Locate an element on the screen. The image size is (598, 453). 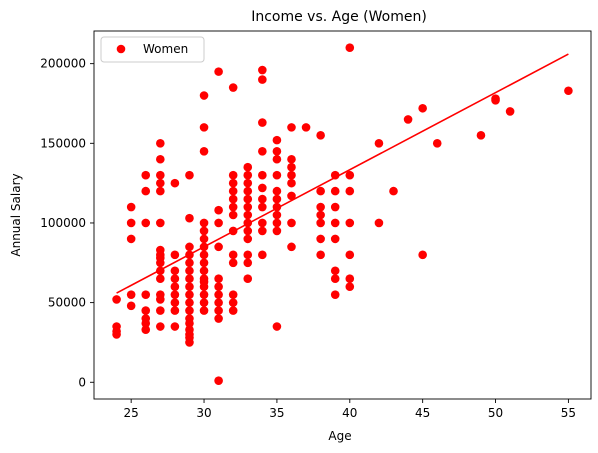
legend-box is located at coordinates (152, 49).